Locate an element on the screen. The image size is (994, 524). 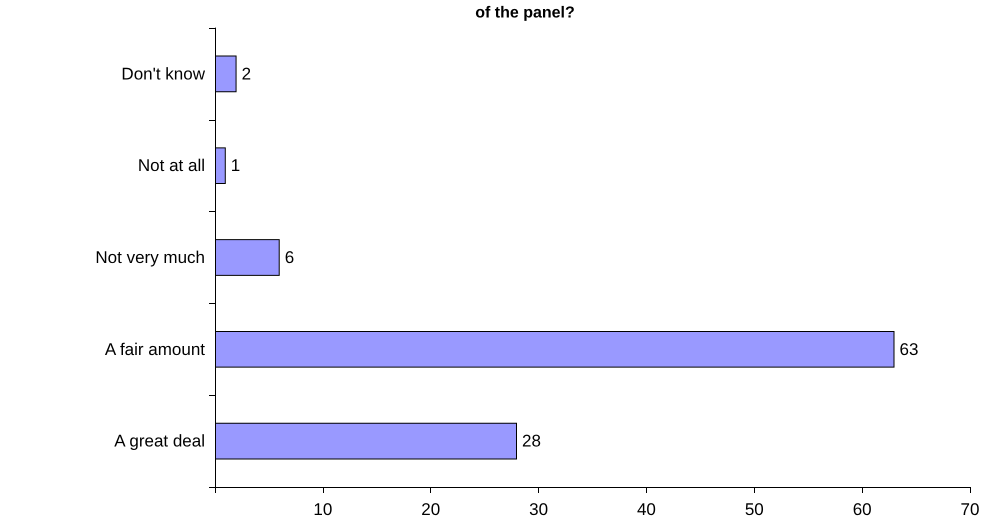
x-tick-label: 70 is located at coordinates (970, 509).